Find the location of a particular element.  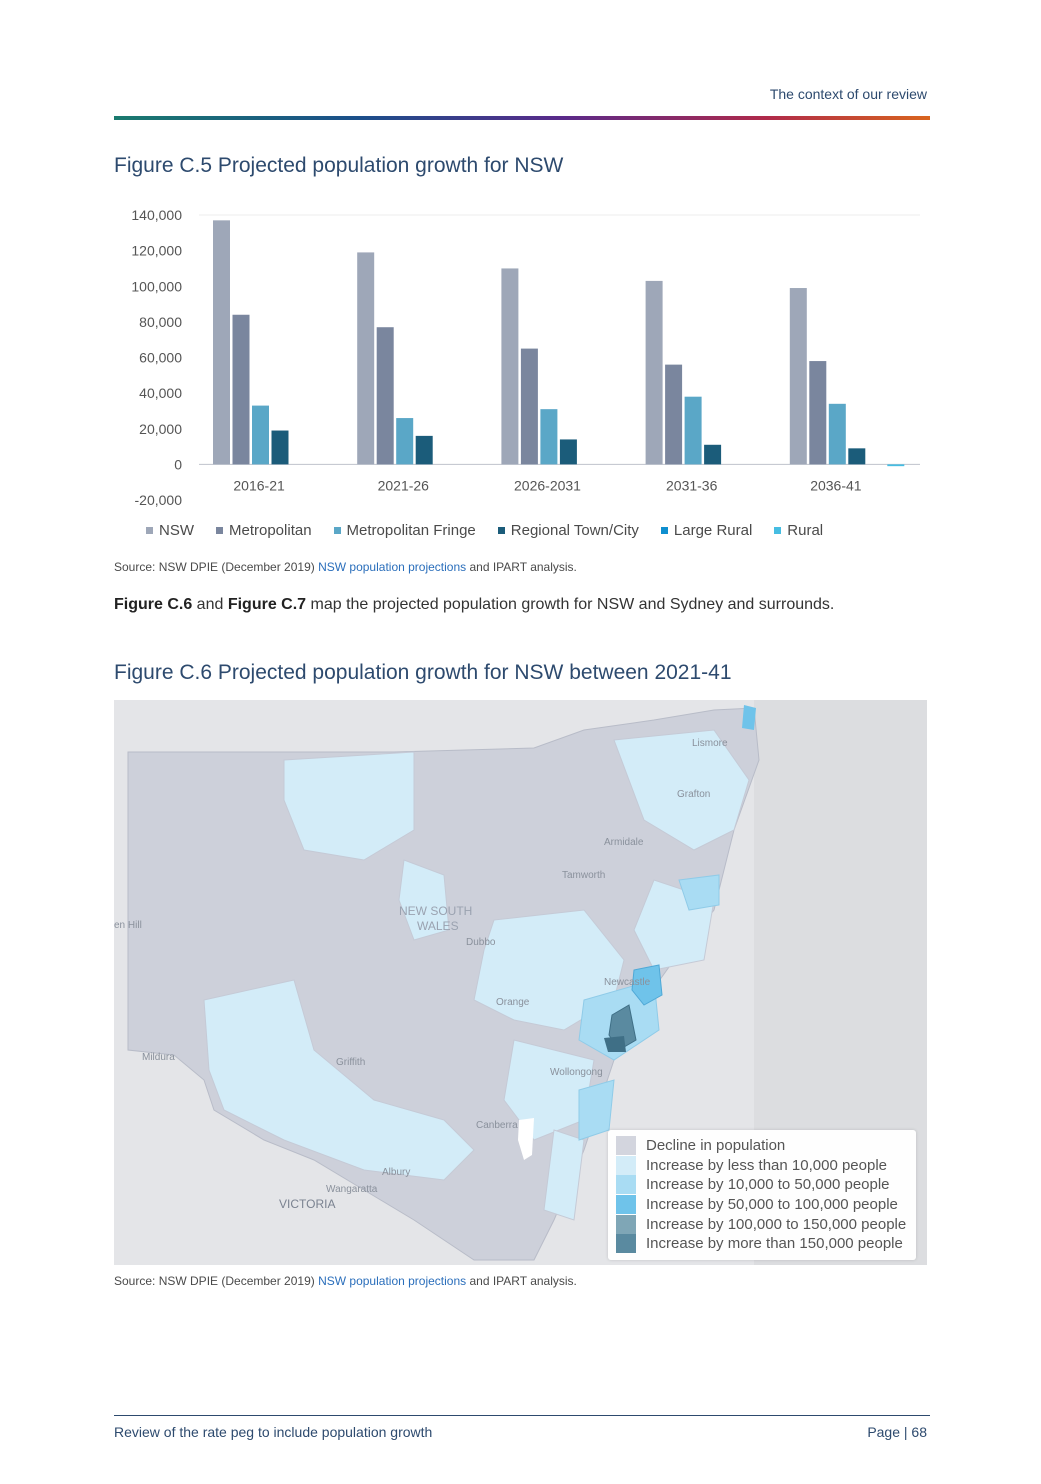

header-rule is located at coordinates (522, 118).